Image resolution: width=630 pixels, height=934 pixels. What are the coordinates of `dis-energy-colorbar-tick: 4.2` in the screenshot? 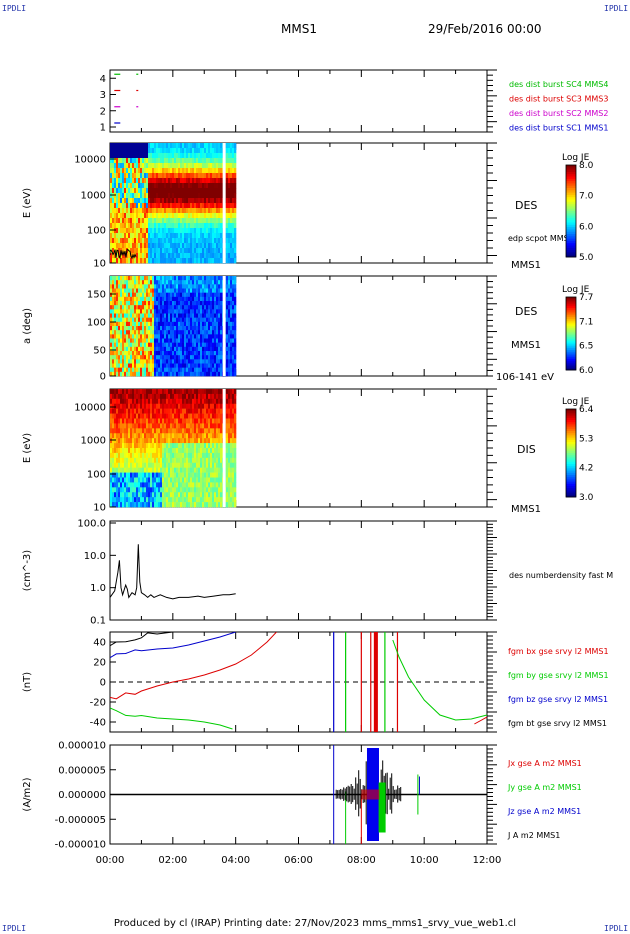 It's located at (586, 469).